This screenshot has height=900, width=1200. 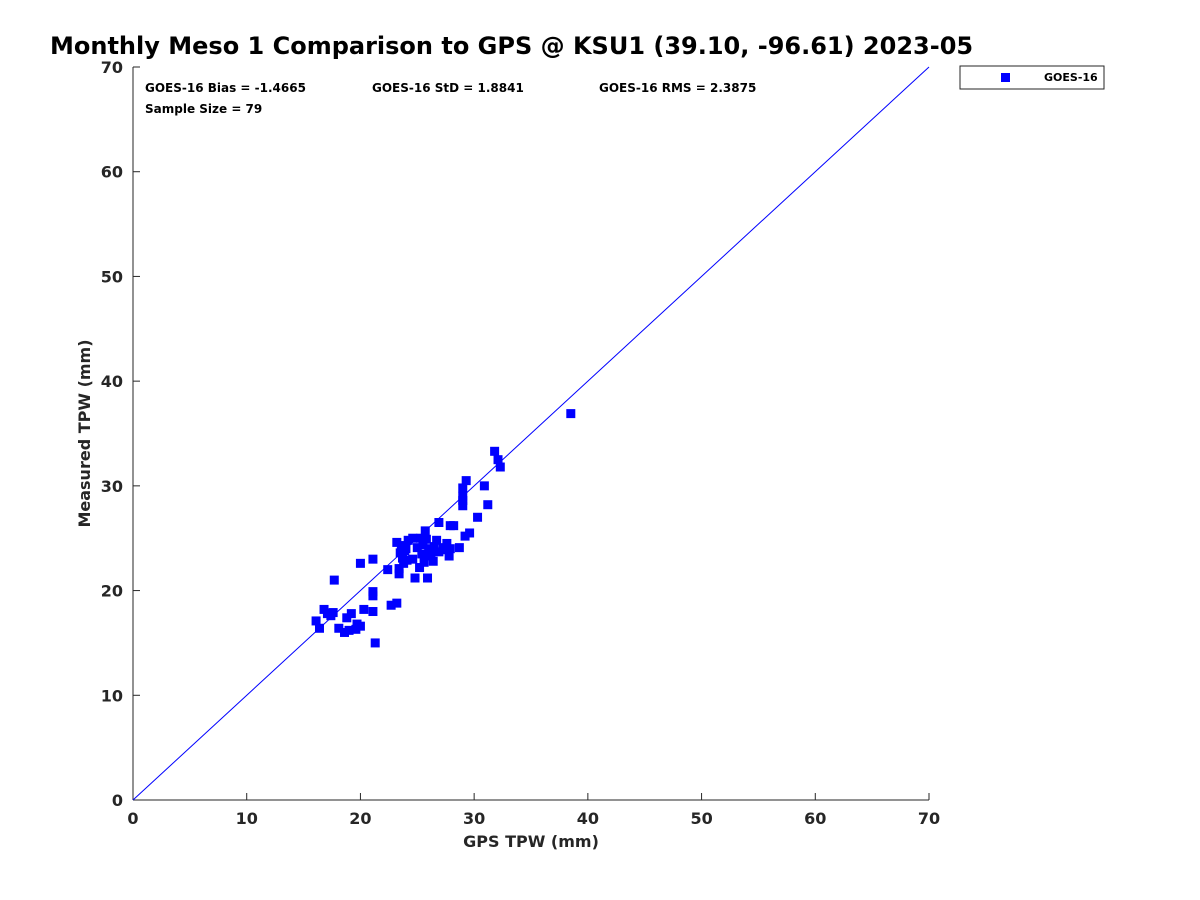 I want to click on legend-box, so click(x=1032, y=77).